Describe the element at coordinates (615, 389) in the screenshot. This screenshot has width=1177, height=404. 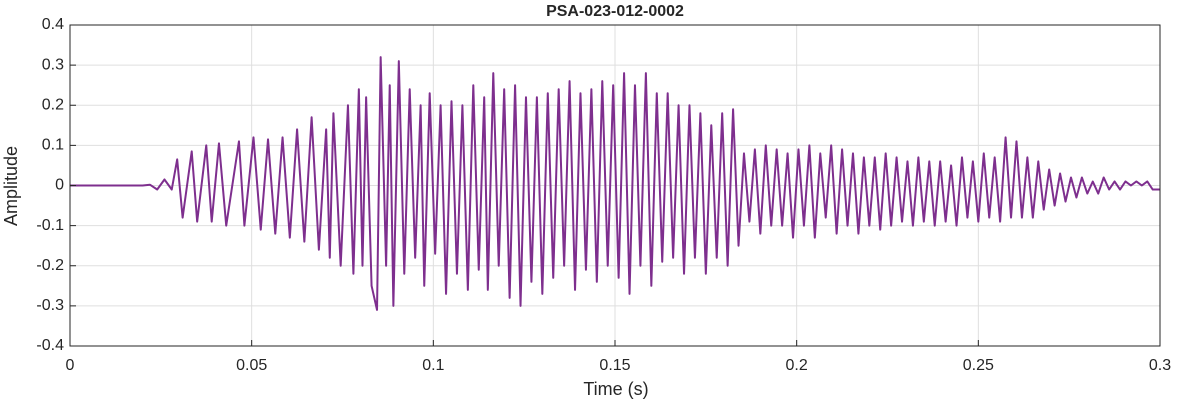
I see `x-axis-label: Time (s)` at that location.